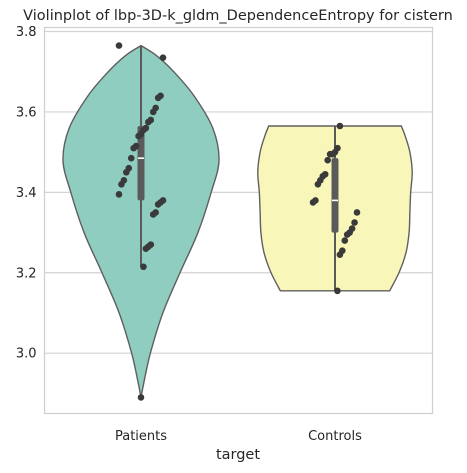  Describe the element at coordinates (141, 436) in the screenshot. I see `x-tick-label: Patients` at that location.